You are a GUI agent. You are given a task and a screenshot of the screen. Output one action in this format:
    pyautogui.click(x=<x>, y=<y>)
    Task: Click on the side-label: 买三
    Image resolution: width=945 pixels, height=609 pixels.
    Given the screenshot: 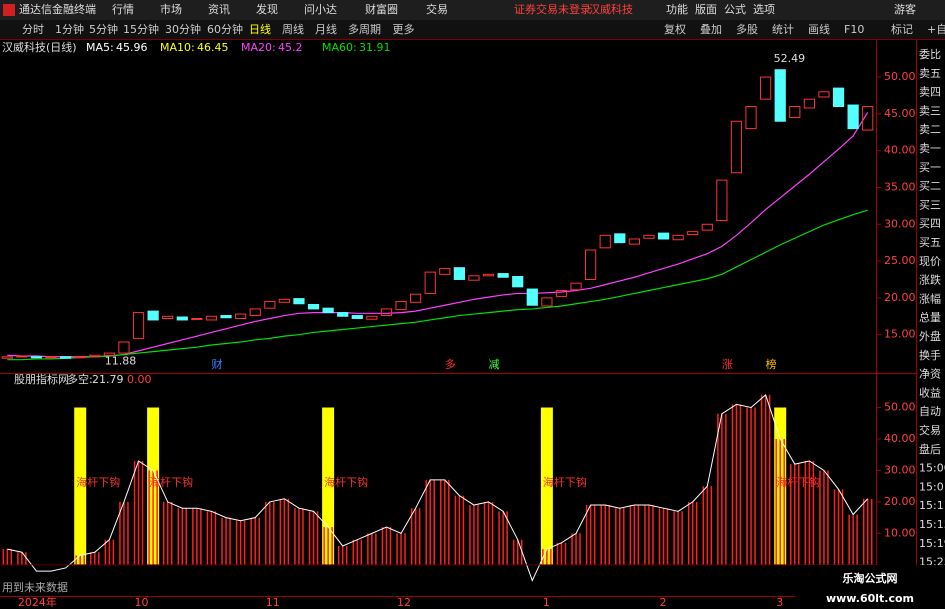 What is the action you would take?
    pyautogui.click(x=930, y=204)
    